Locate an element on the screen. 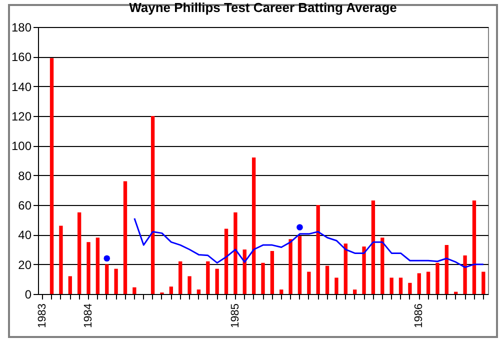 The image size is (500, 341). y-tick-label: 140 is located at coordinates (21, 87).